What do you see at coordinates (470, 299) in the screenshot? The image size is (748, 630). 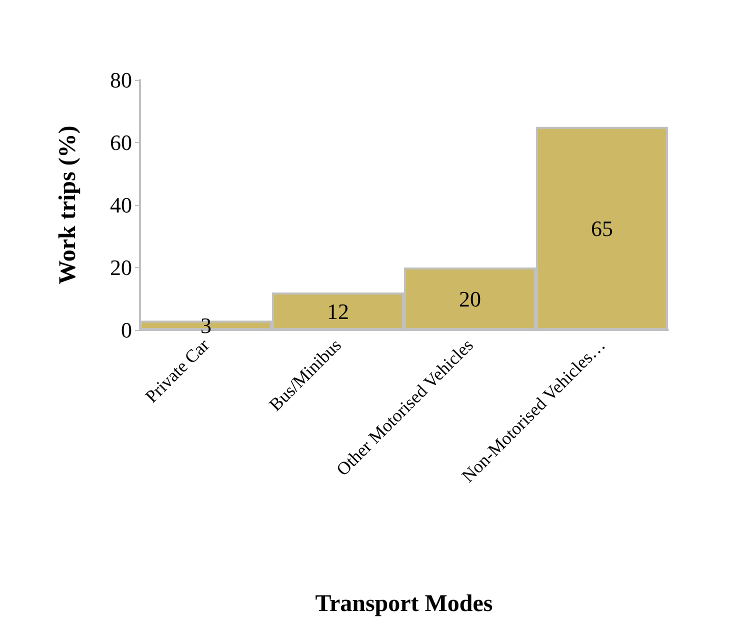 I see `data-label: 20` at bounding box center [470, 299].